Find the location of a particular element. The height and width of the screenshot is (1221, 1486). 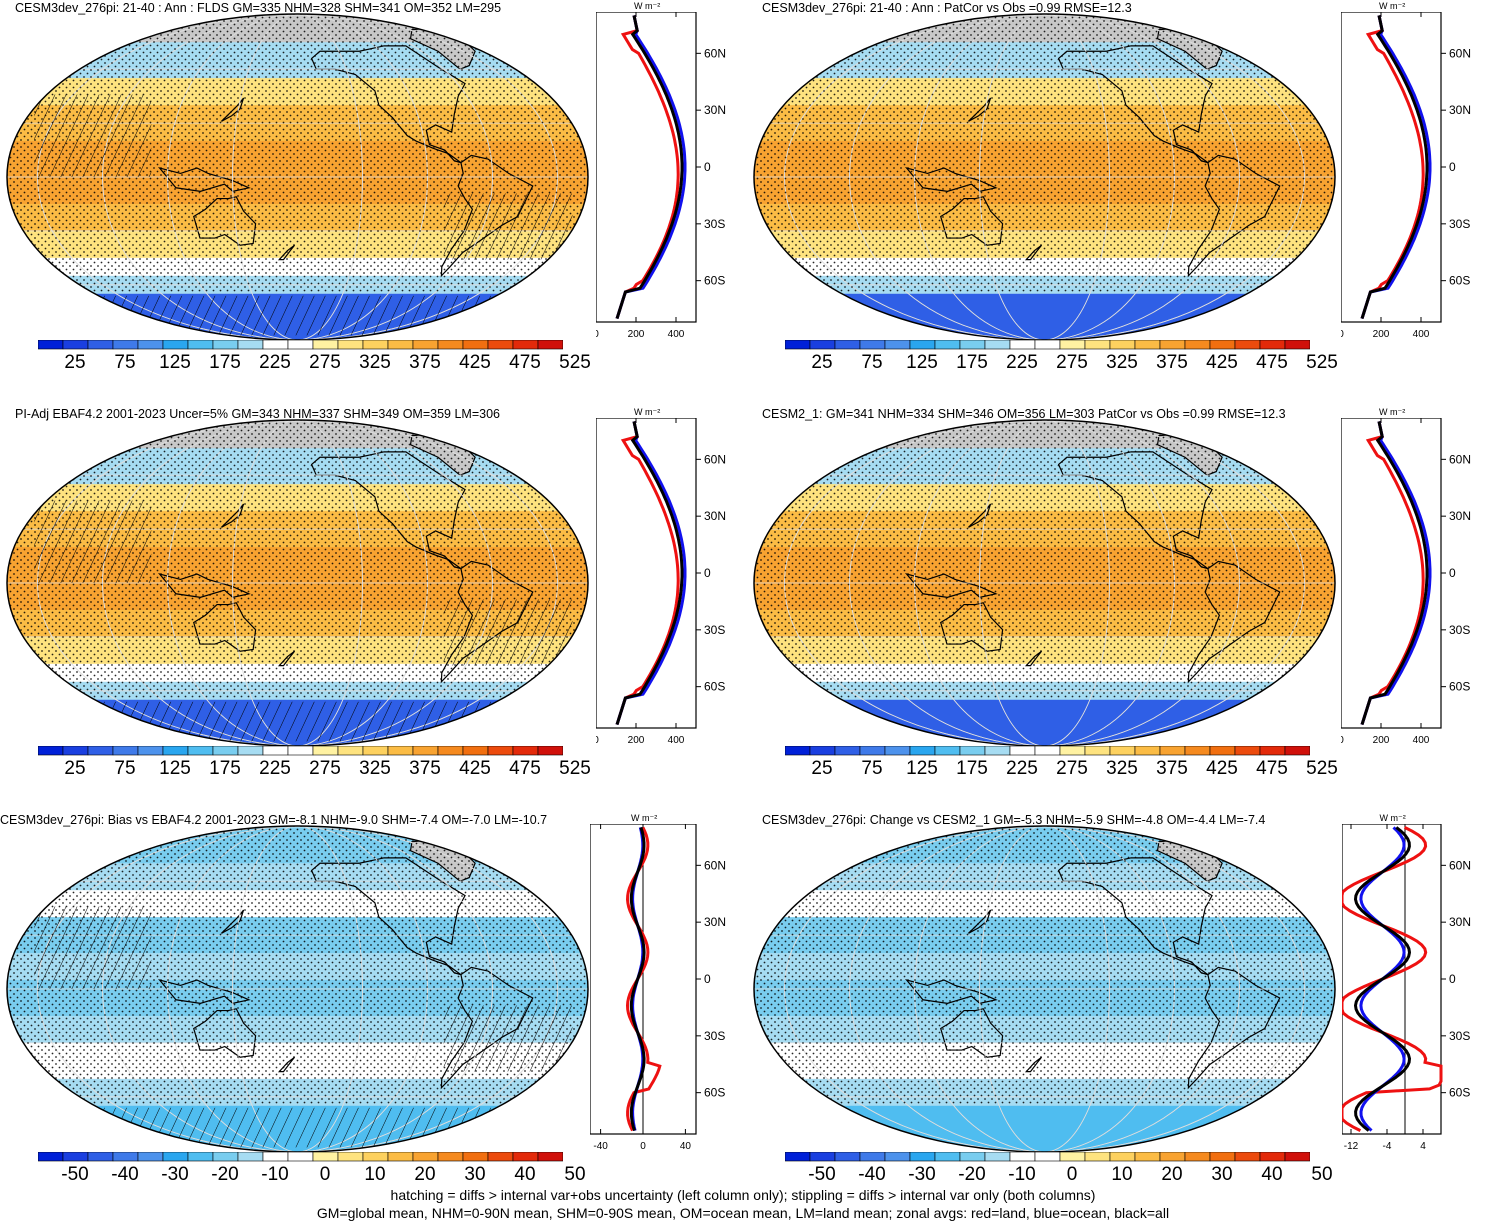

zonal-x-tick: -40 is located at coordinates (600, 1146).